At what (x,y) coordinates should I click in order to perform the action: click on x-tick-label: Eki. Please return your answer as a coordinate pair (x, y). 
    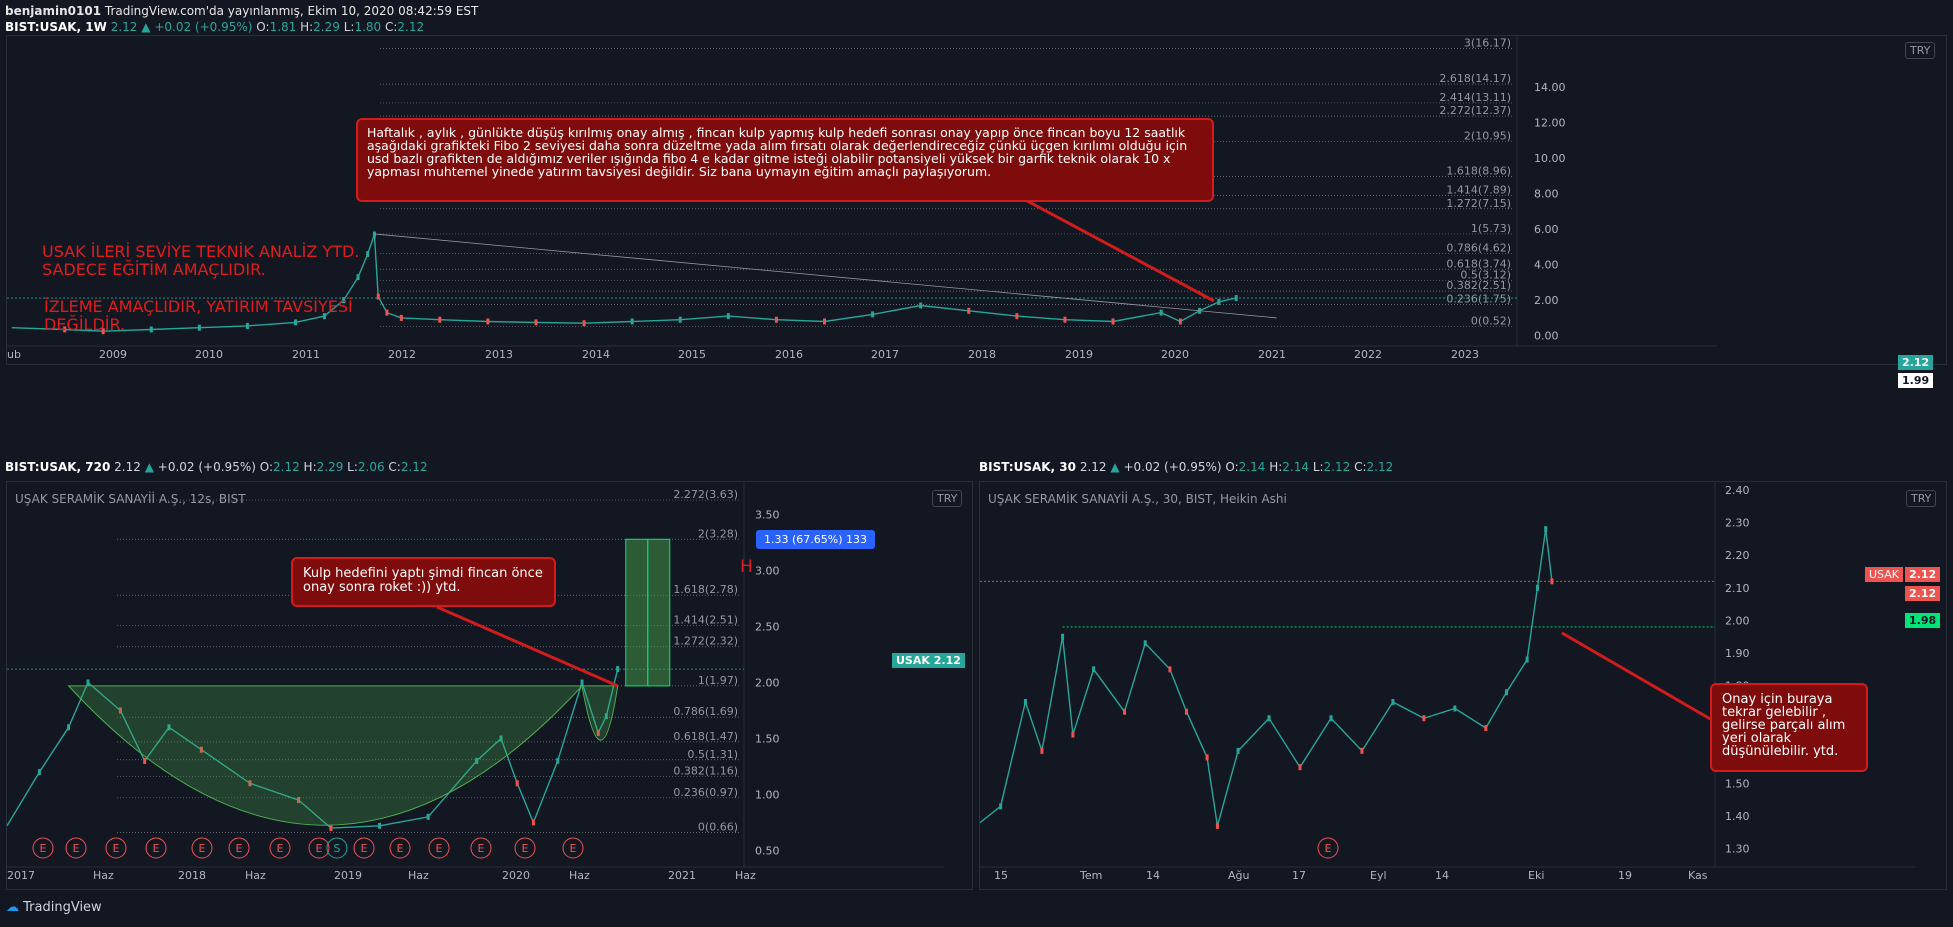
    Looking at the image, I should click on (1536, 875).